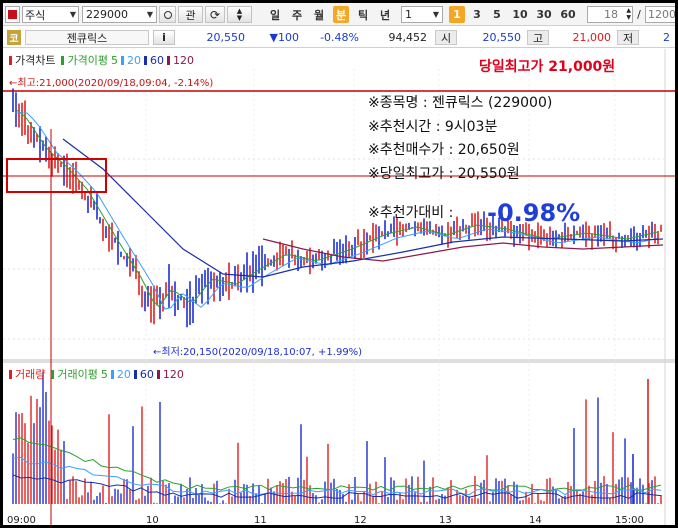 This screenshot has width=678, height=528. I want to click on period-tab-day: 일, so click(275, 14).